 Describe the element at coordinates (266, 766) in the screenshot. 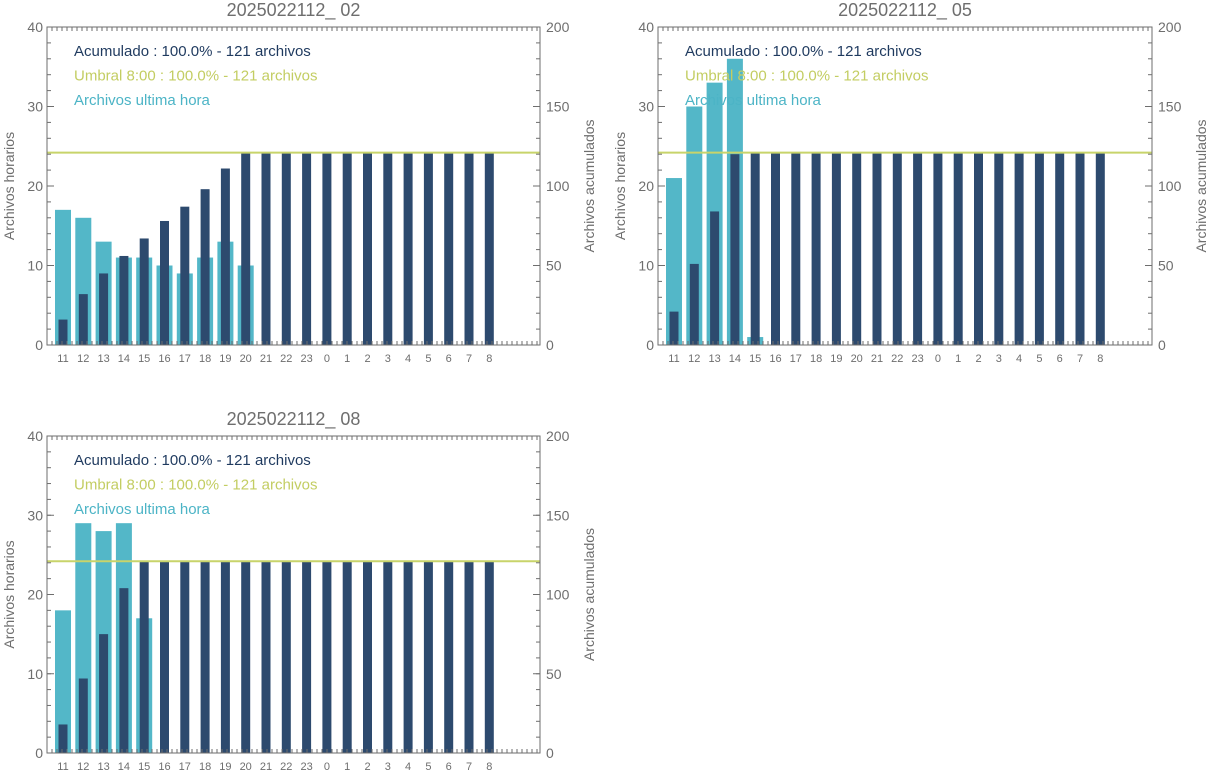

I see `x-tick-label: 21` at that location.